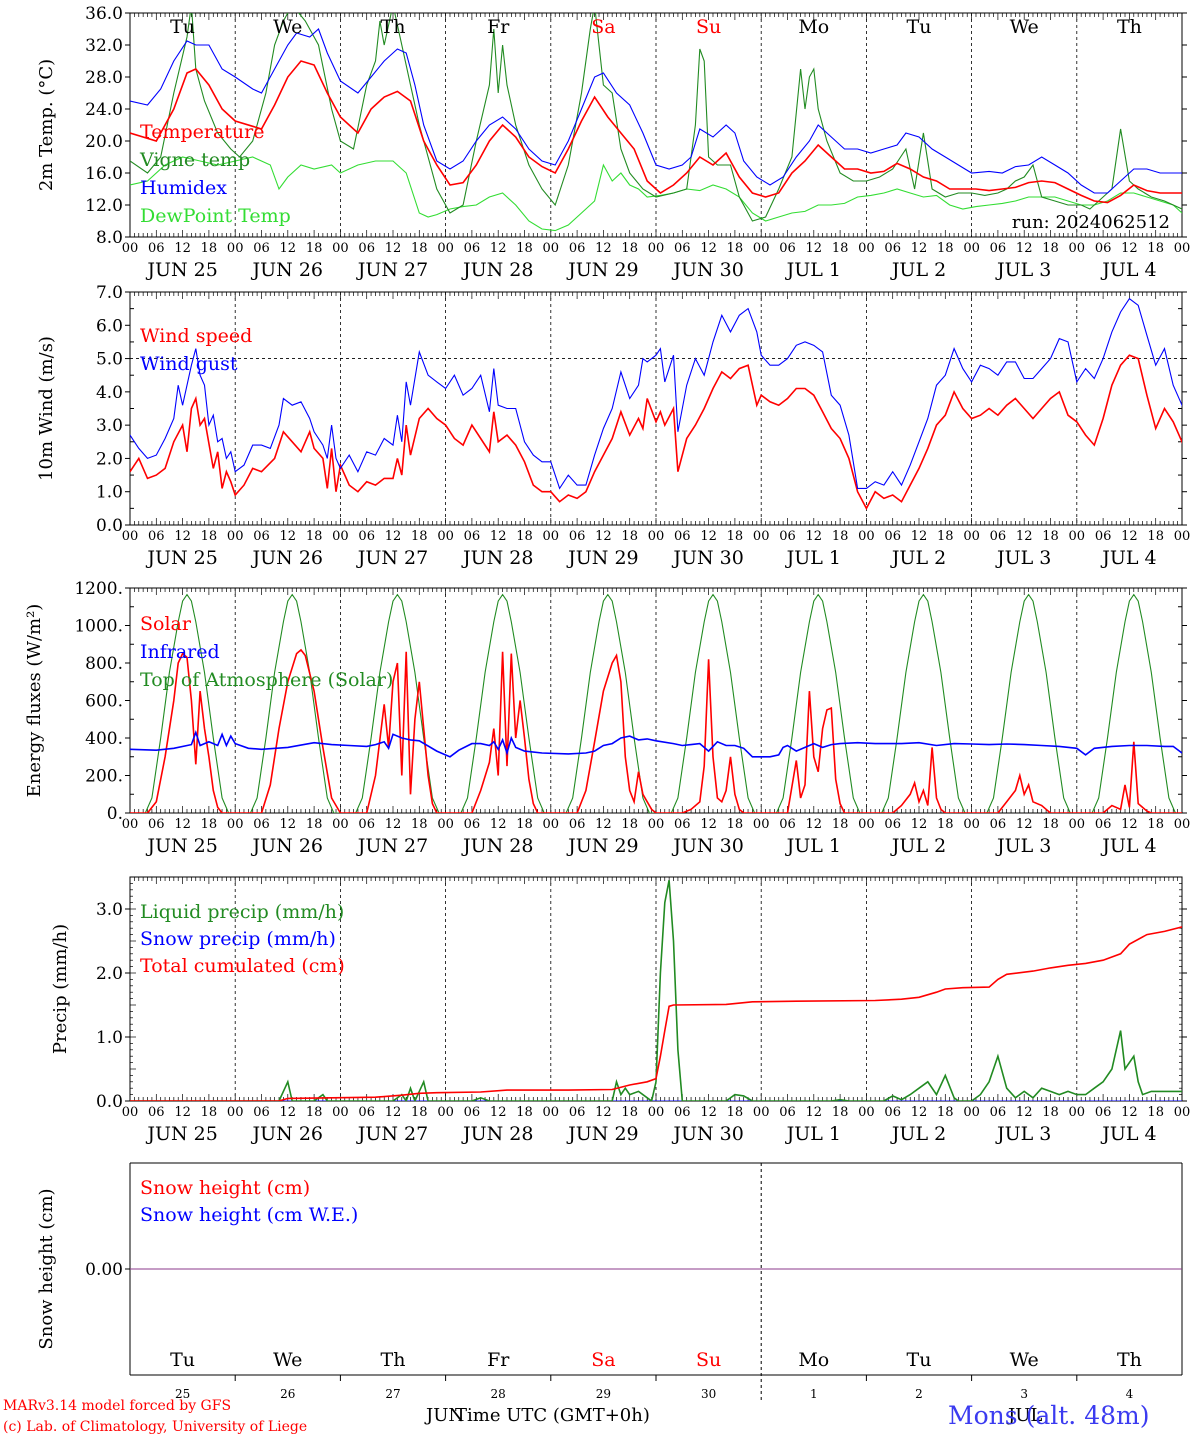  I want to click on legend-entry: Snow height (cm), so click(225, 1188).